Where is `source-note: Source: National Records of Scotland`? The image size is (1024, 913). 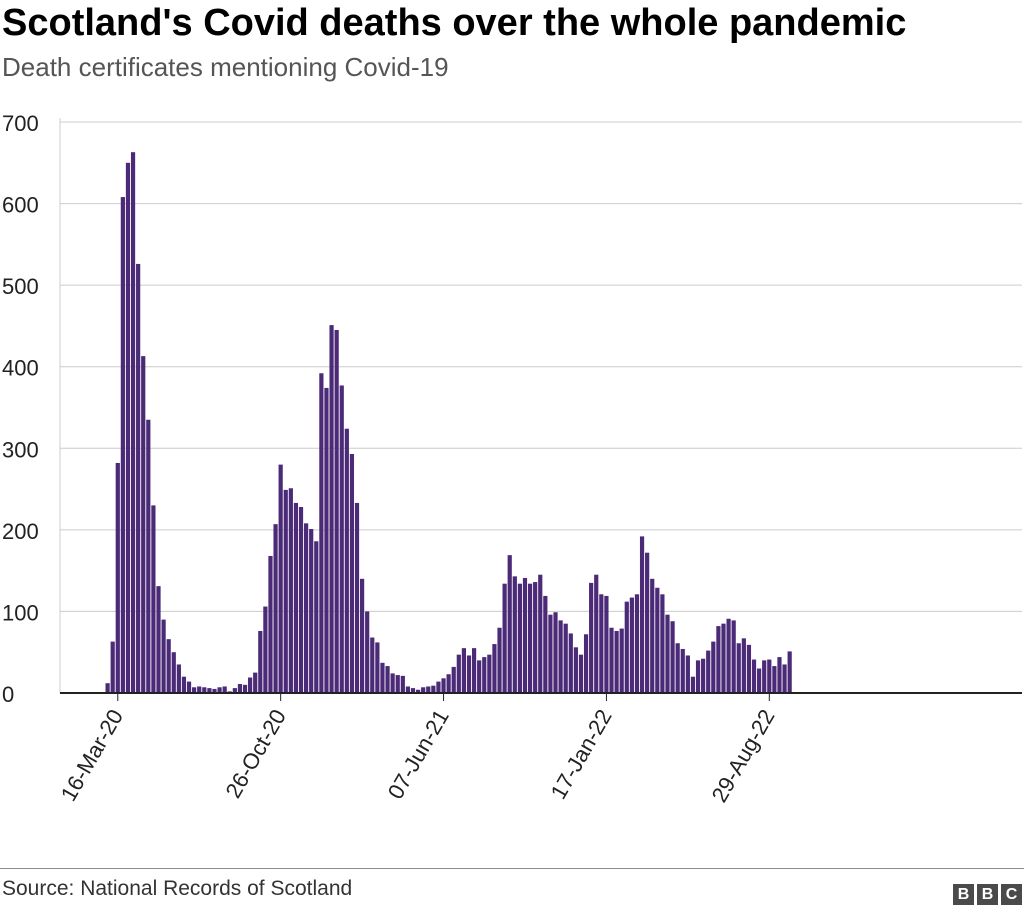 source-note: Source: National Records of Scotland is located at coordinates (177, 888).